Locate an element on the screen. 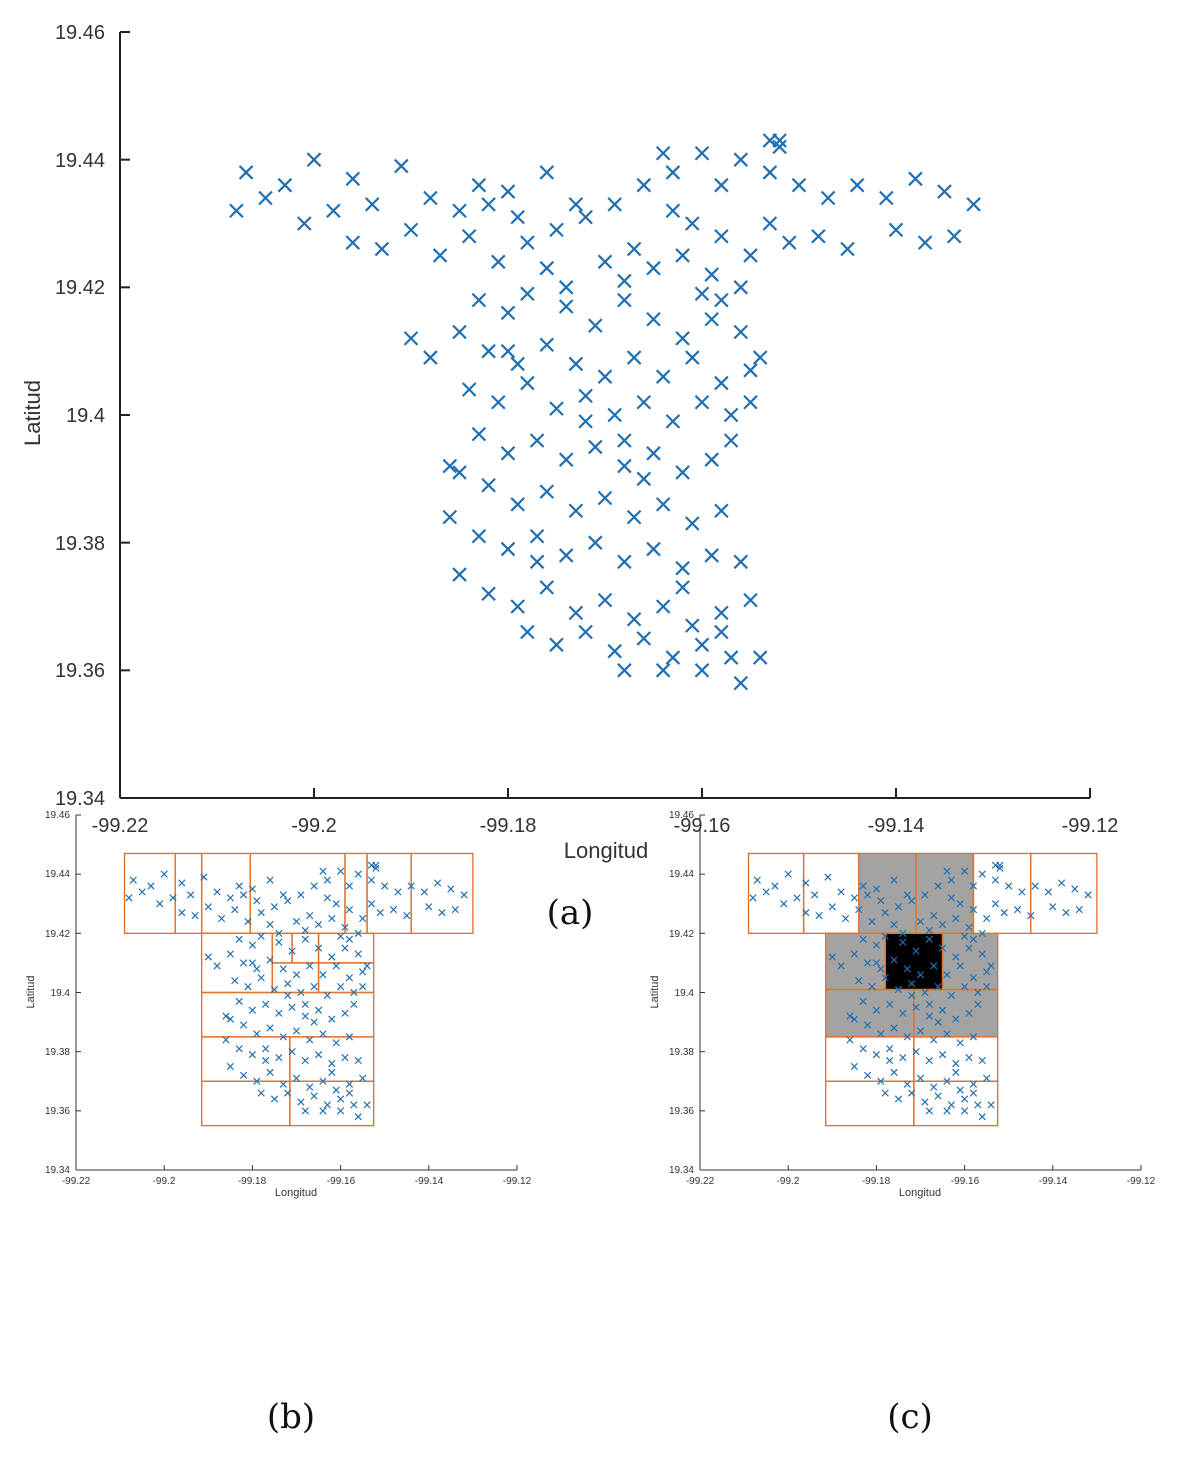  panel-a-ytick-label: 19.4 is located at coordinates (85, 416).